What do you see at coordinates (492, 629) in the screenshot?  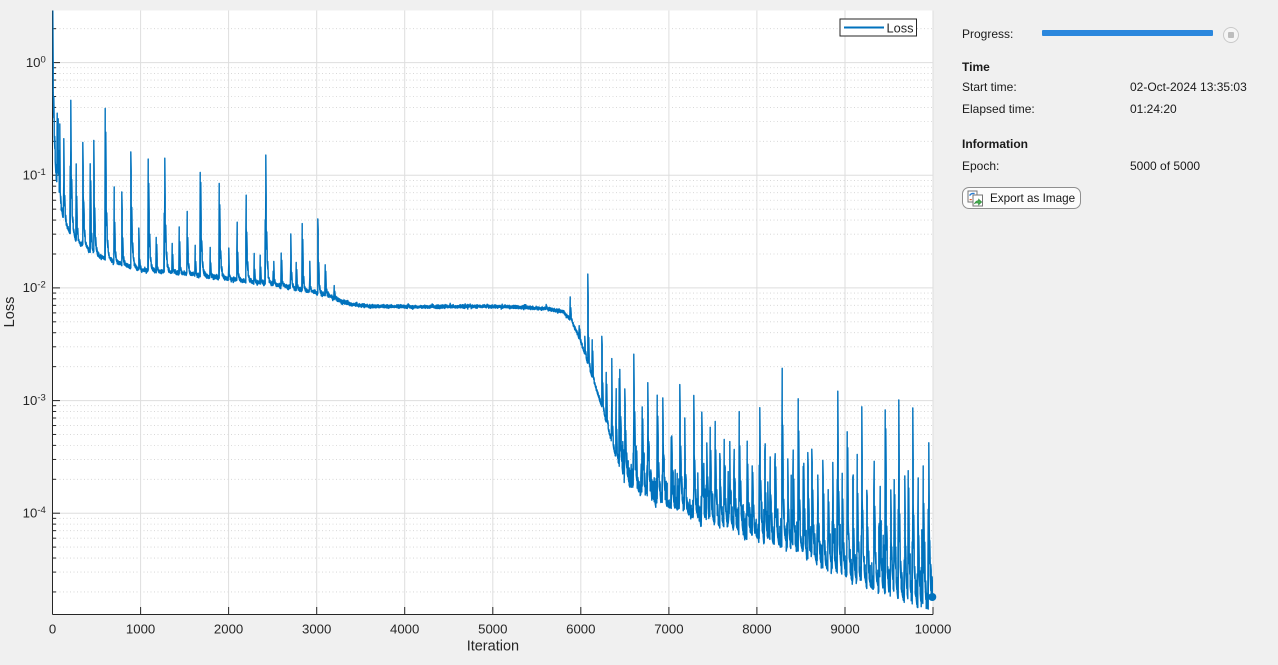 I see `svg-text: 5000` at bounding box center [492, 629].